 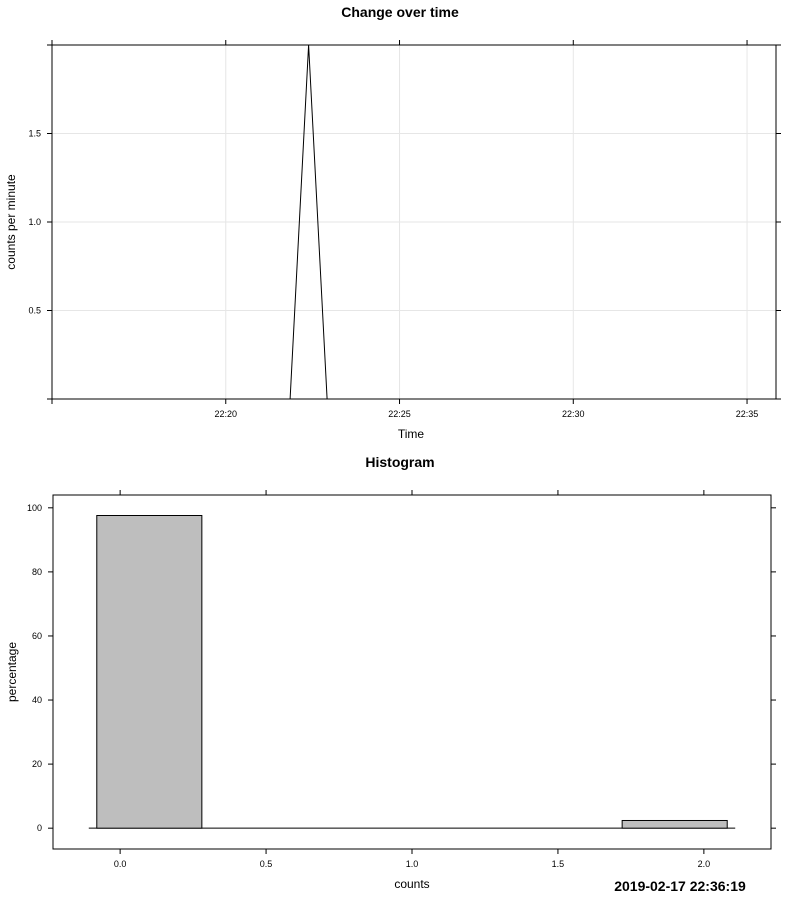 What do you see at coordinates (225, 414) in the screenshot?
I see `x-tick-label: 22:20` at bounding box center [225, 414].